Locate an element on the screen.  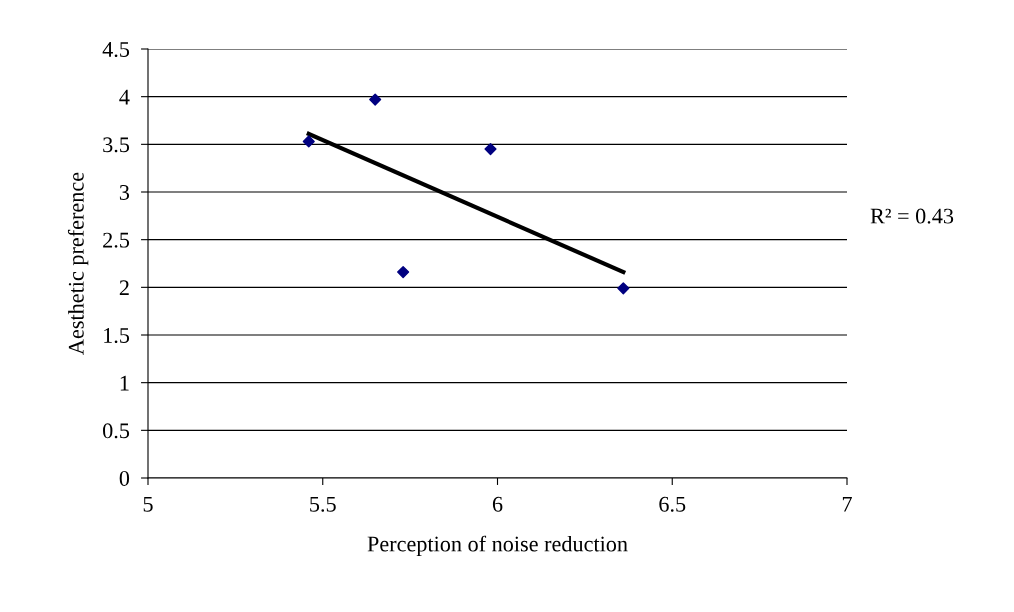
x-axis-title: Perception of noise reduction is located at coordinates (497, 546).